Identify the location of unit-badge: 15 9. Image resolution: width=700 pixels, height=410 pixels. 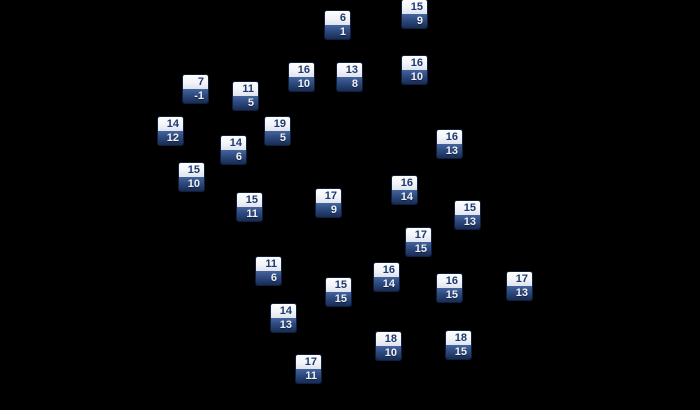
(414, 14).